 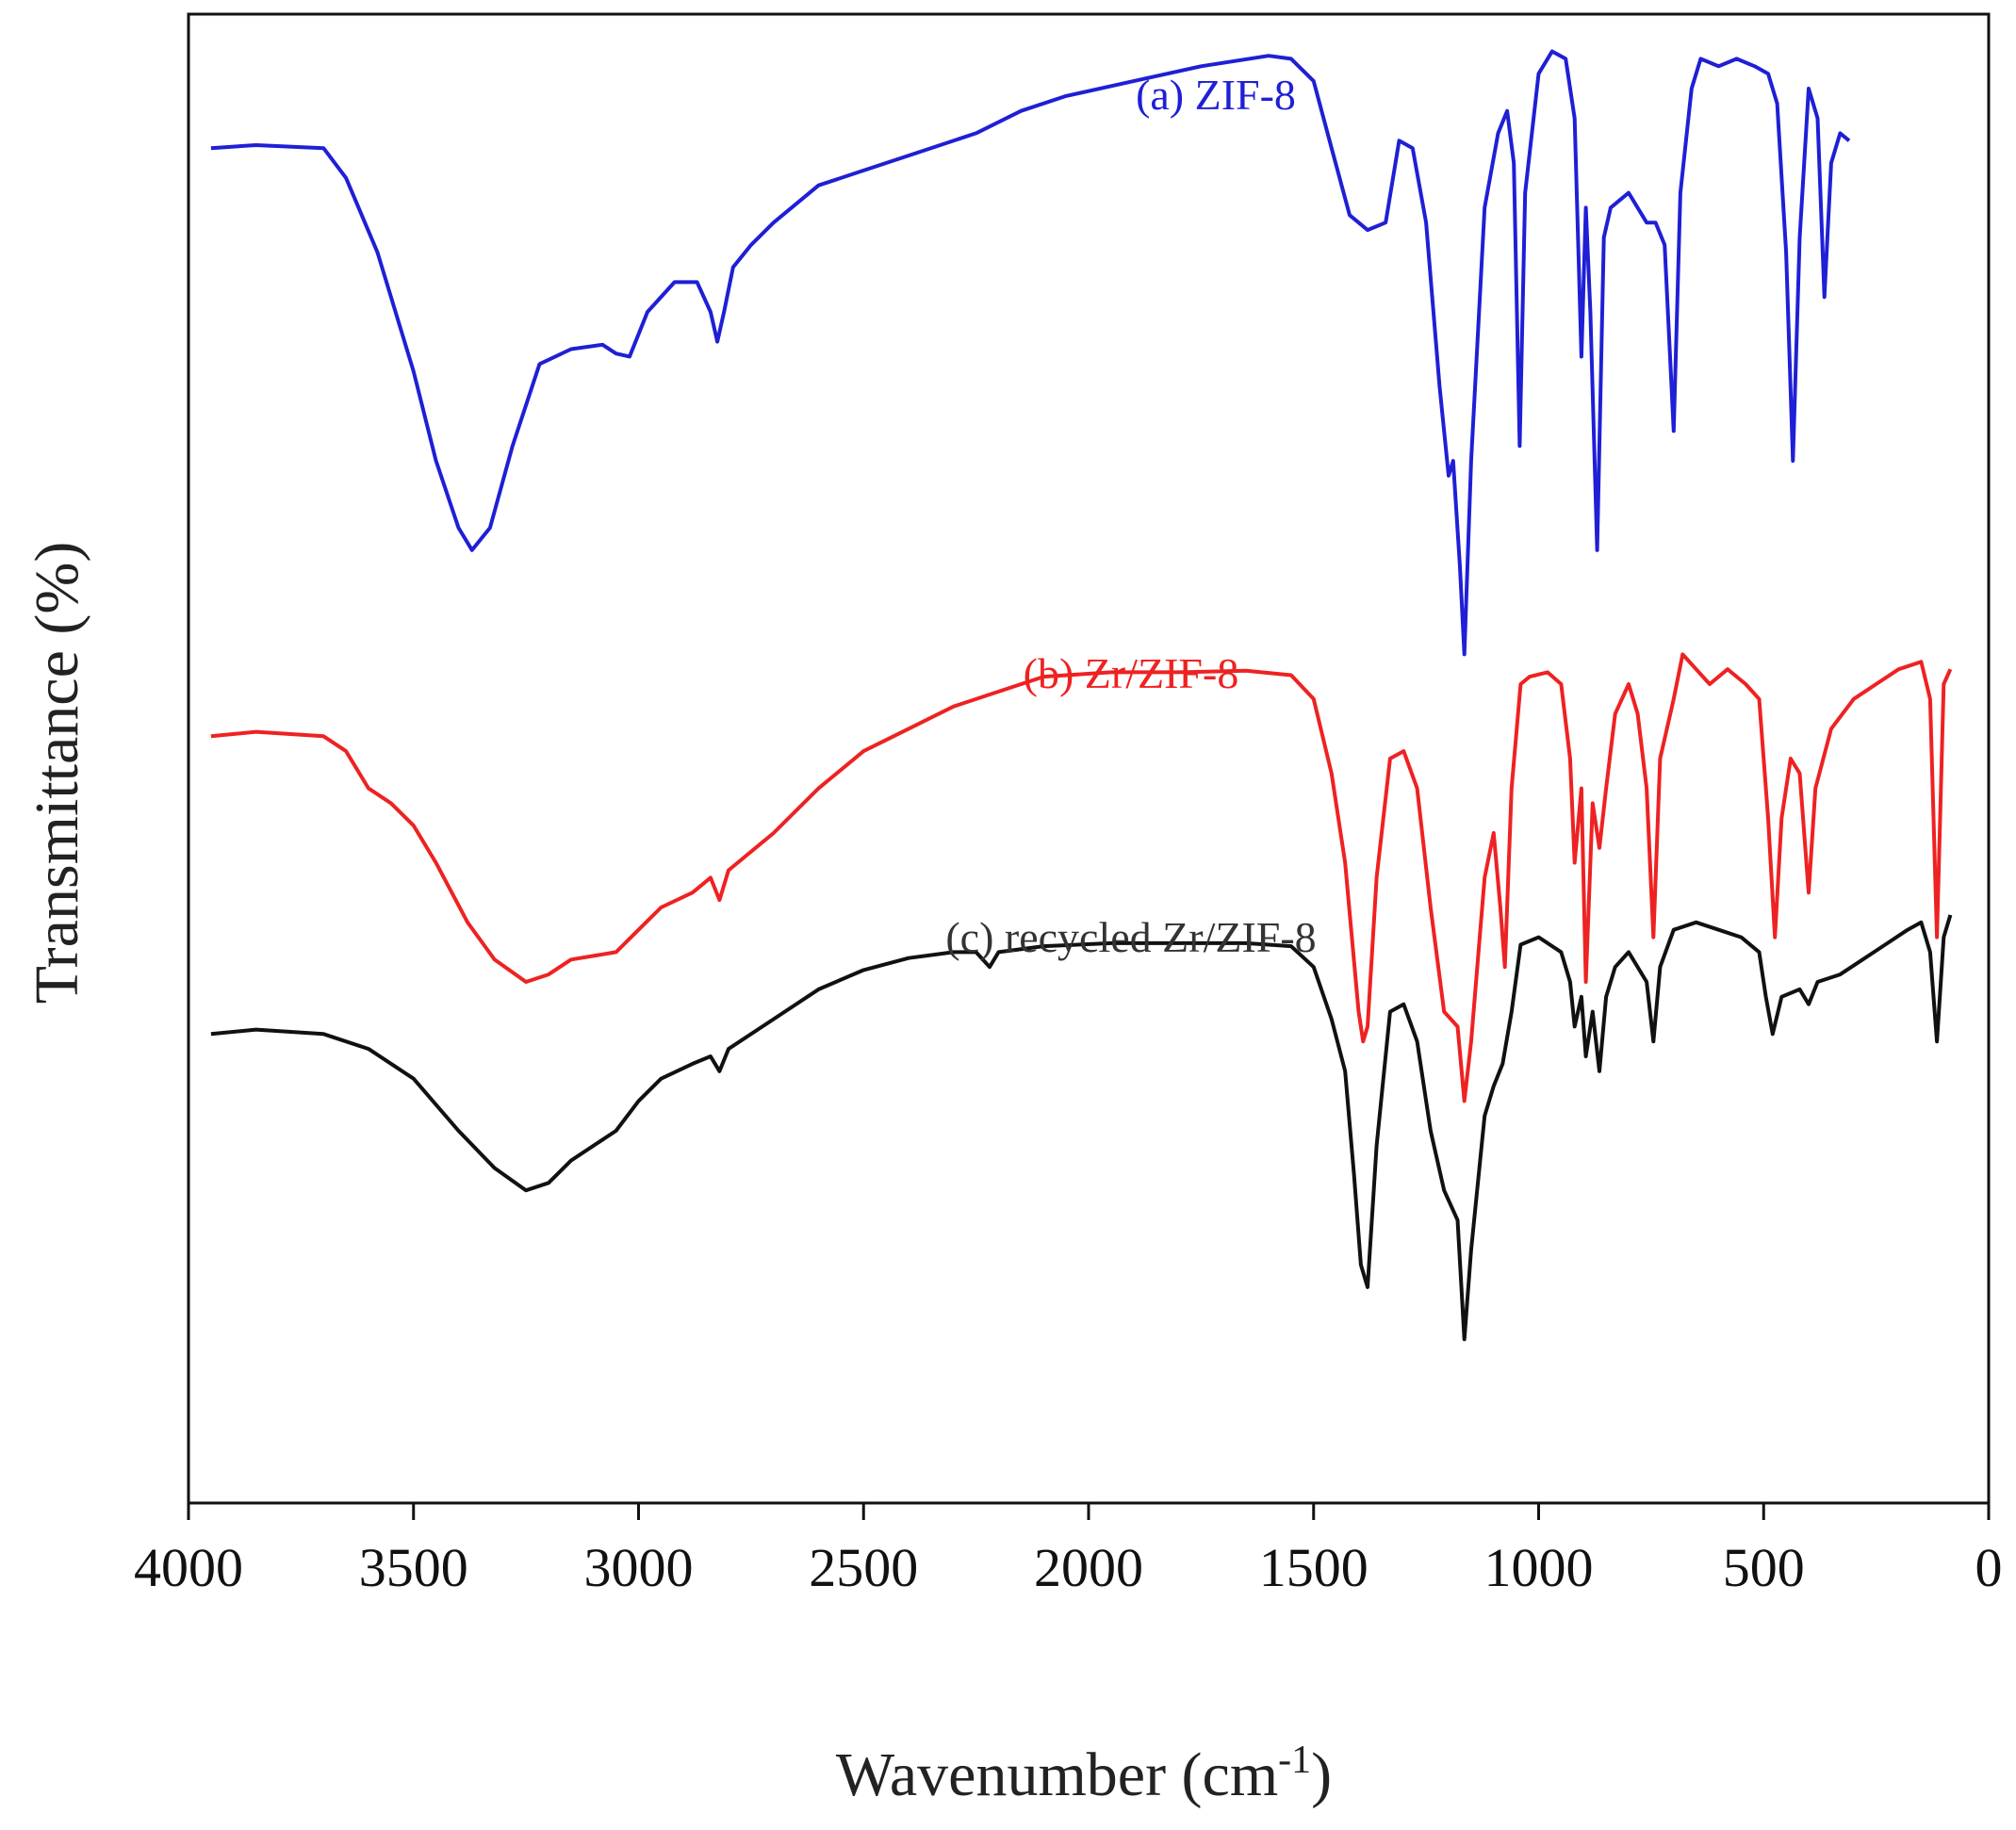 What do you see at coordinates (1764, 1567) in the screenshot?
I see `x-tick-label: 500` at bounding box center [1764, 1567].